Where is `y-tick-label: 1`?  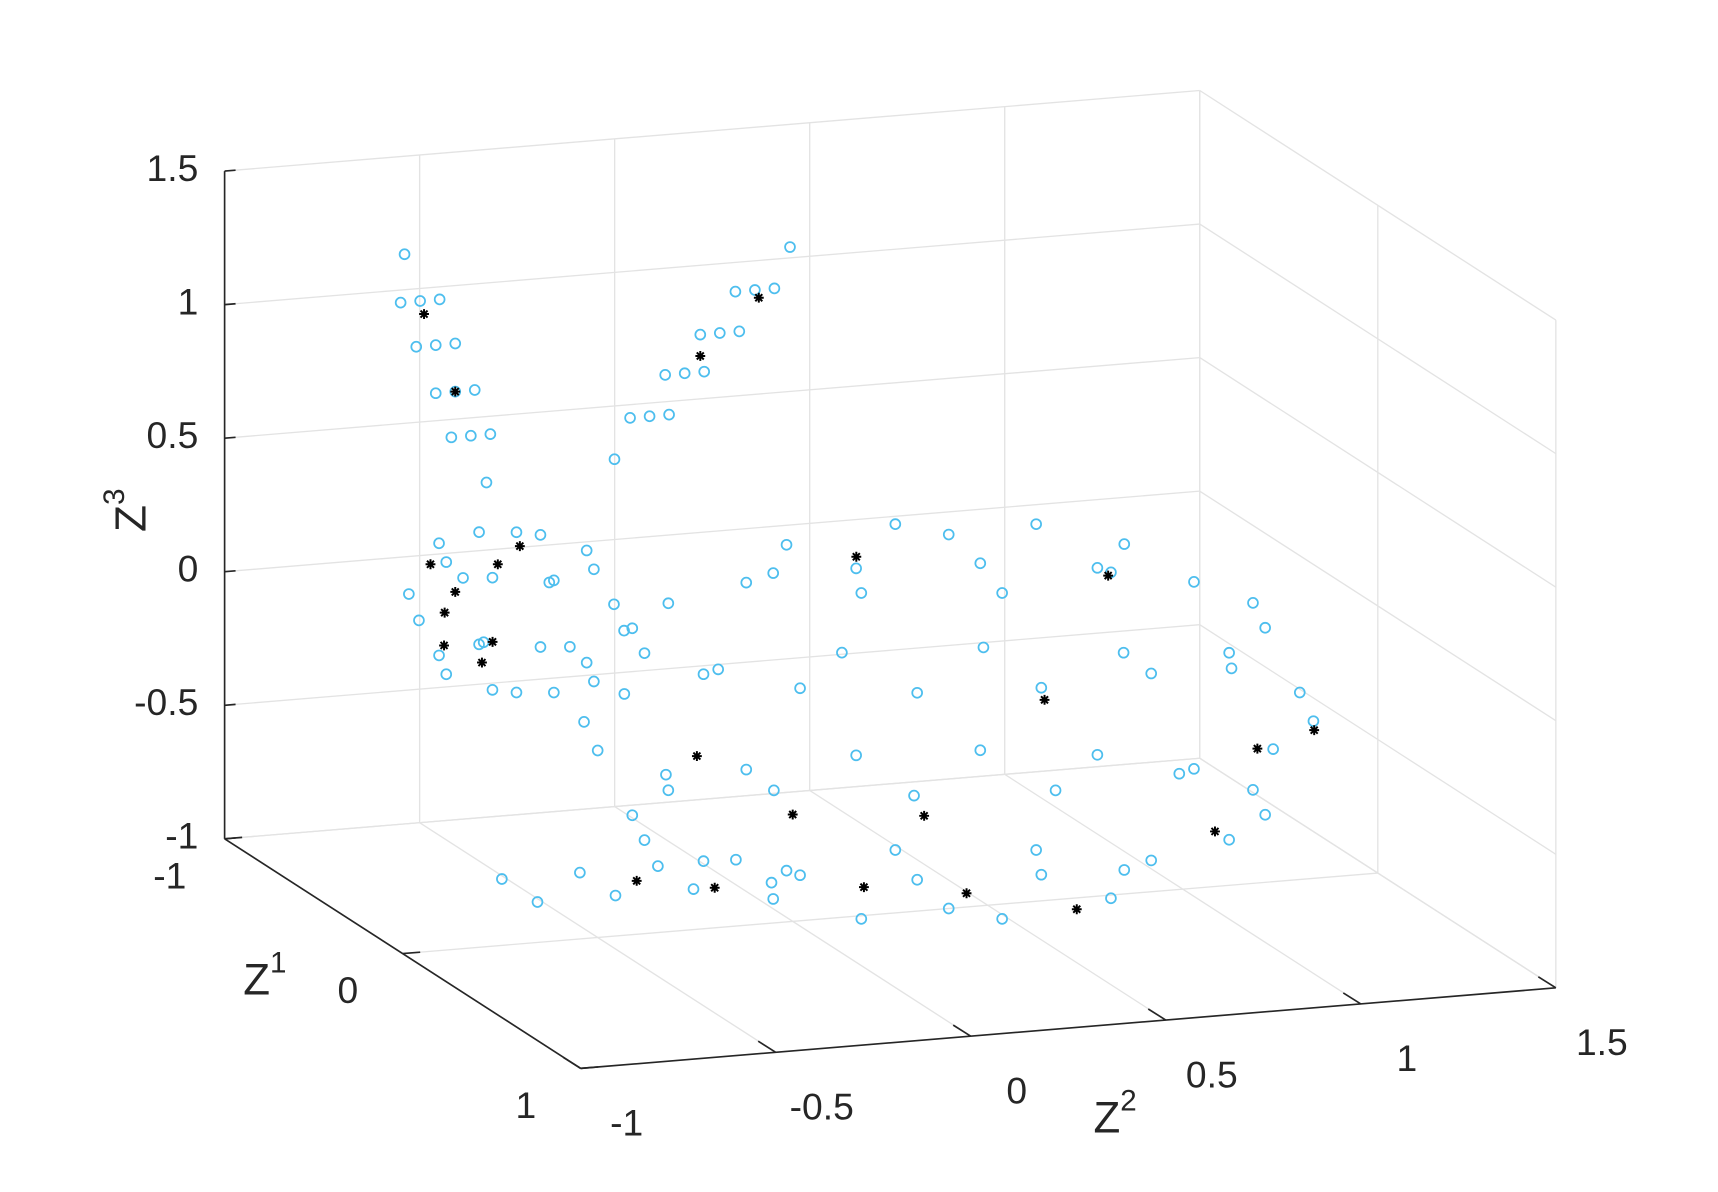
y-tick-label: 1 is located at coordinates (1406, 1058).